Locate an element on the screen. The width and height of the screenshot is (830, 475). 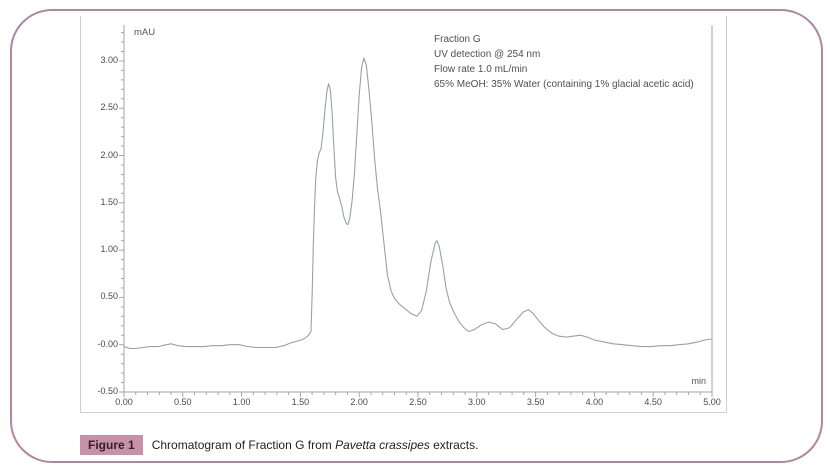
y-axis-unit-label: mAU is located at coordinates (145, 32).